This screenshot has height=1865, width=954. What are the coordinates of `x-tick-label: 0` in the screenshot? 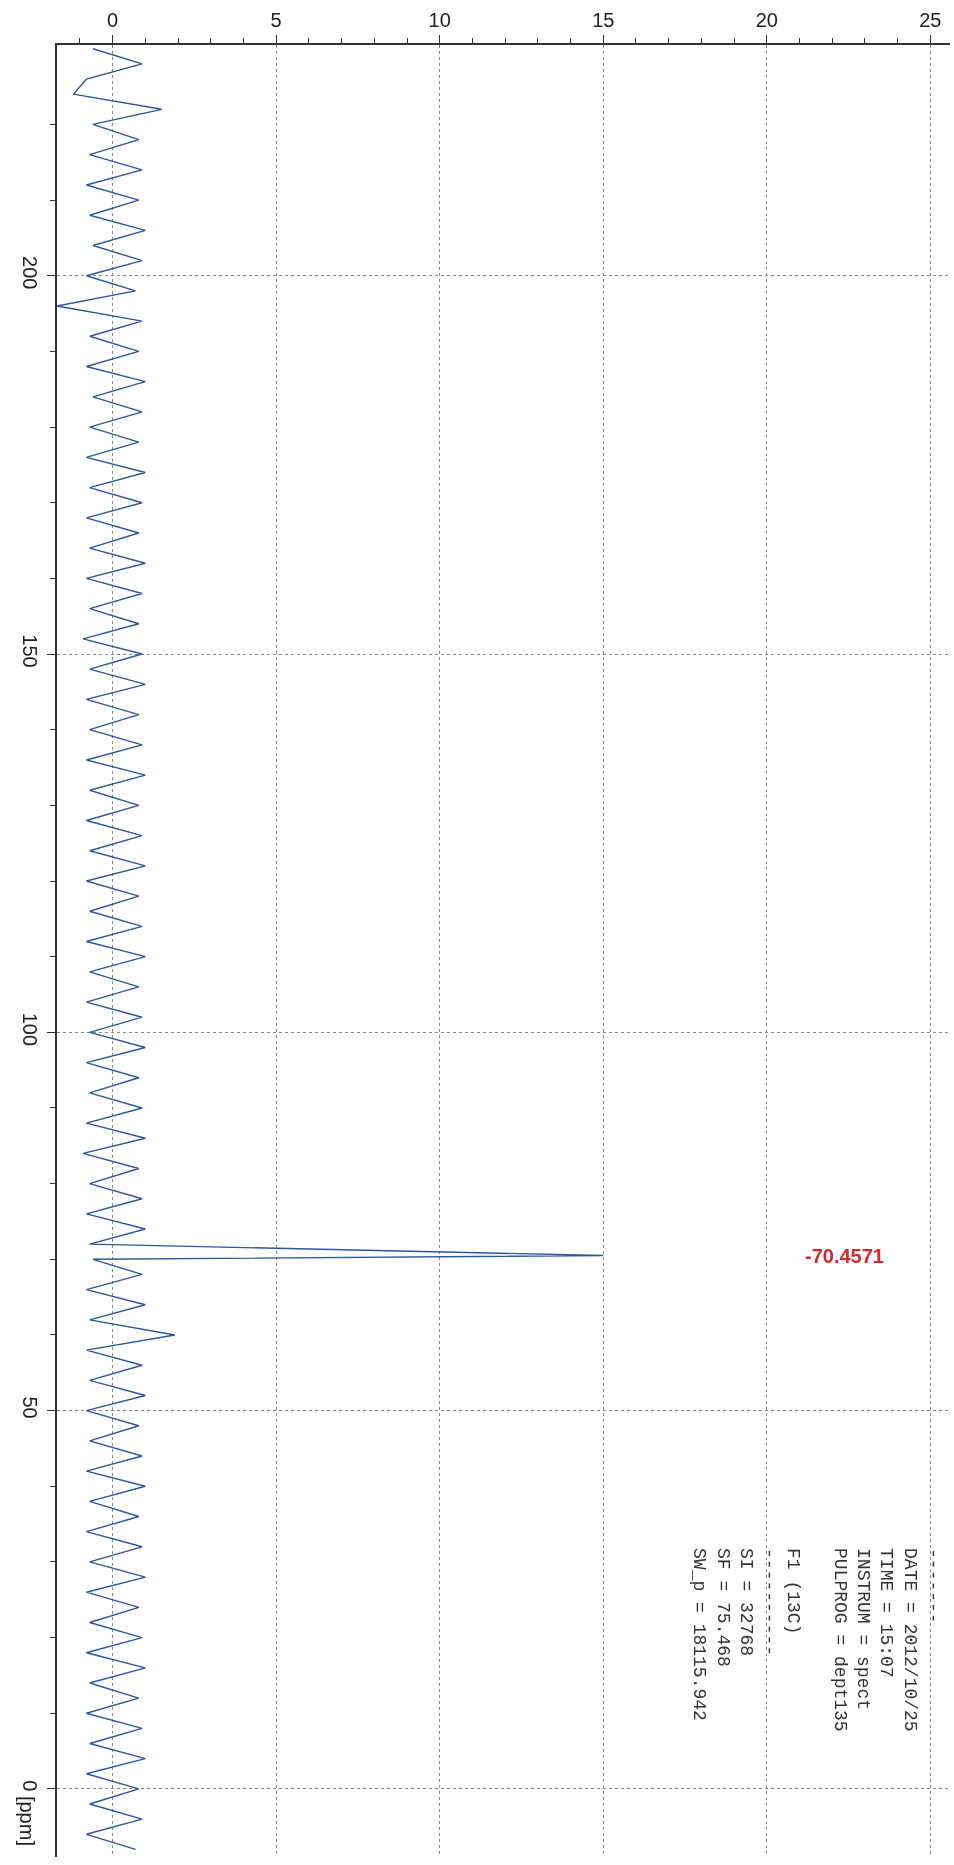 It's located at (113, 20).